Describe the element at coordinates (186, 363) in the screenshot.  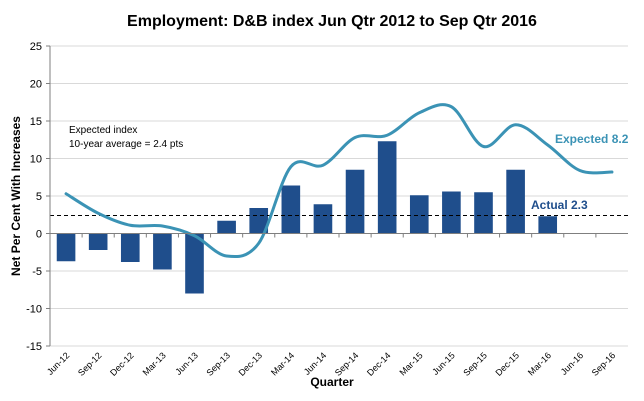
I see `x-tick-label: Jun-13` at that location.